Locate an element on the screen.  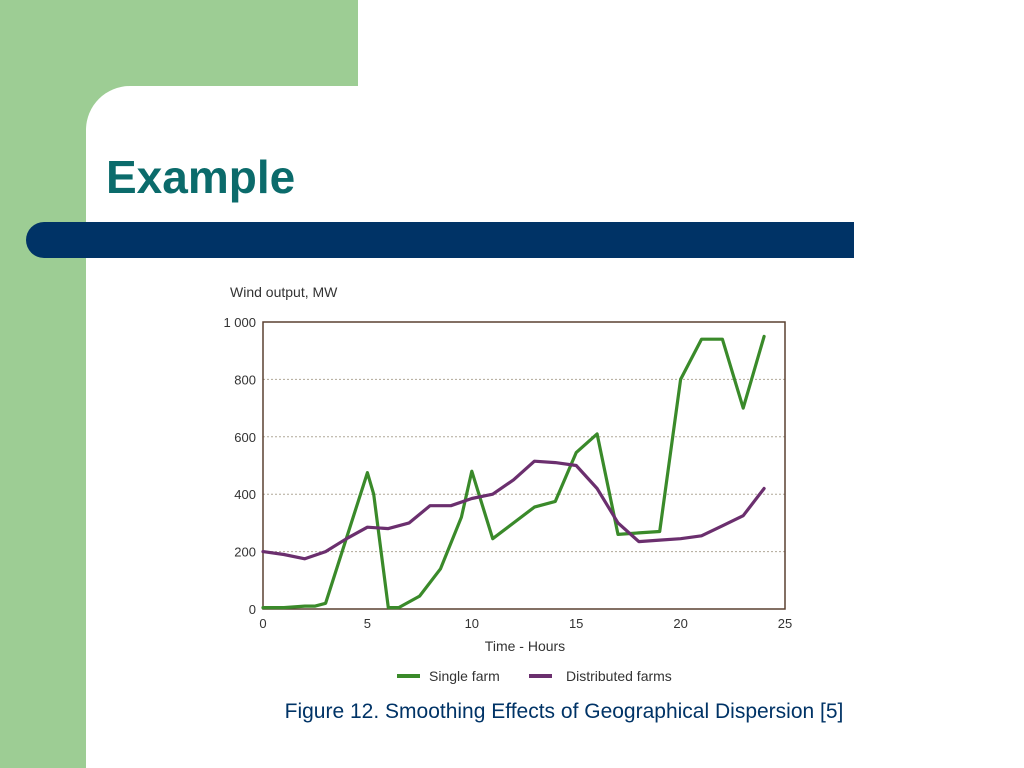
slide-title: Example is located at coordinates (201, 177).